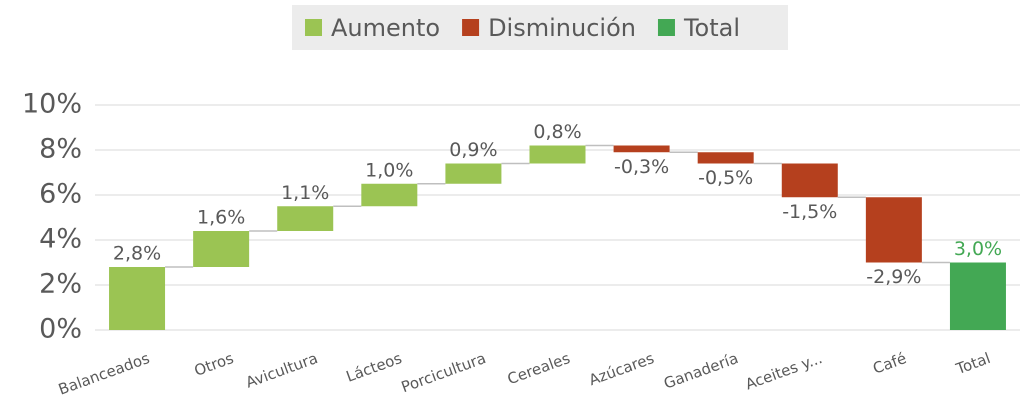 The height and width of the screenshot is (416, 1033). What do you see at coordinates (809, 212) in the screenshot?
I see `data-label: -1,5%` at bounding box center [809, 212].